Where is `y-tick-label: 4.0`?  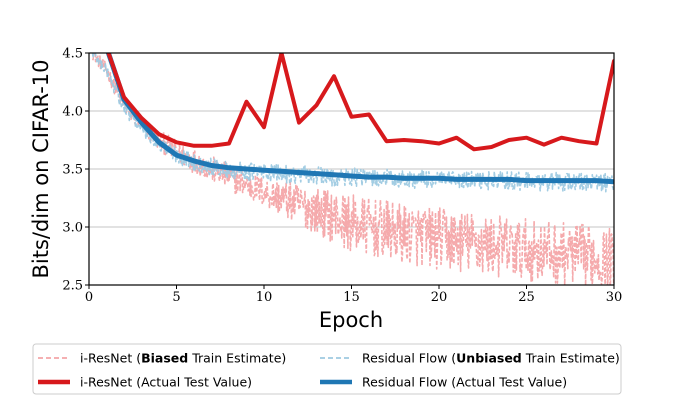
y-tick-label: 4.0 is located at coordinates (72, 112).